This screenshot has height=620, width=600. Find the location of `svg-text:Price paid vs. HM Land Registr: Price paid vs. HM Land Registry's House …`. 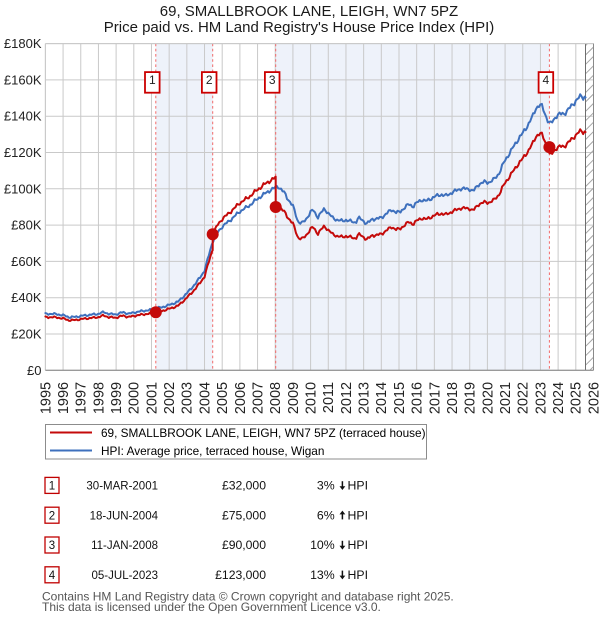

svg-text:Price paid vs. HM Land Registr: Price paid vs. HM Land Registry's House … is located at coordinates (299, 27).